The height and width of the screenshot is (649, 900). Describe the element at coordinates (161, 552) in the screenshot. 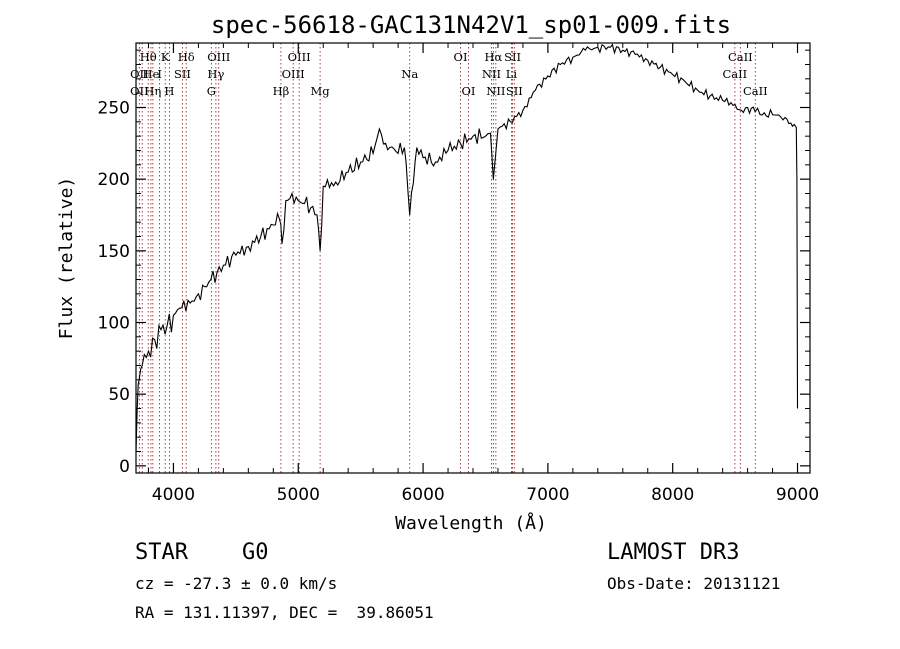

I see `object-class: STAR` at that location.